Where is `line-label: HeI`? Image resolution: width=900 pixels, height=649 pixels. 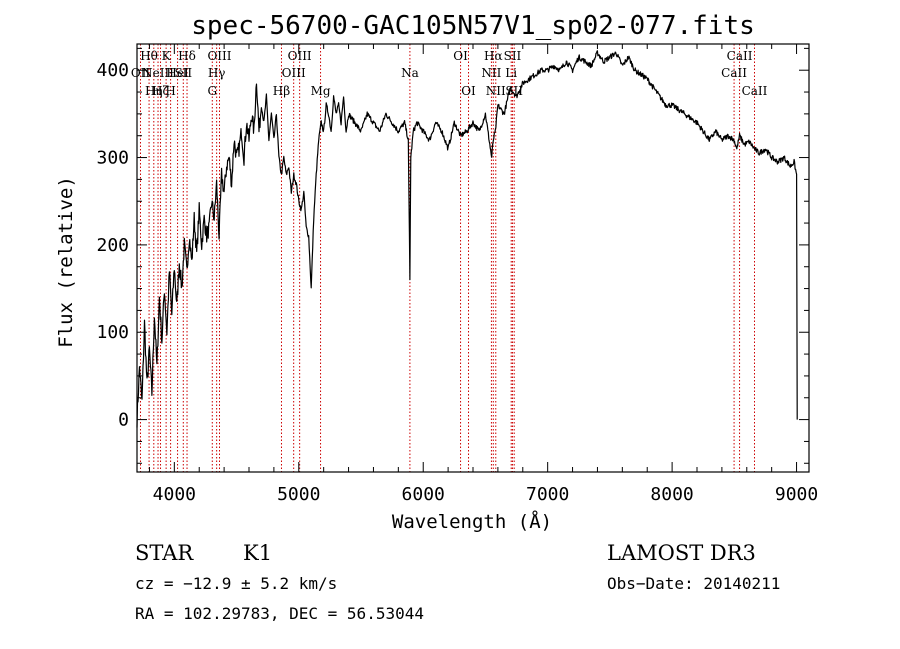 line-label: HeI is located at coordinates (177, 73).